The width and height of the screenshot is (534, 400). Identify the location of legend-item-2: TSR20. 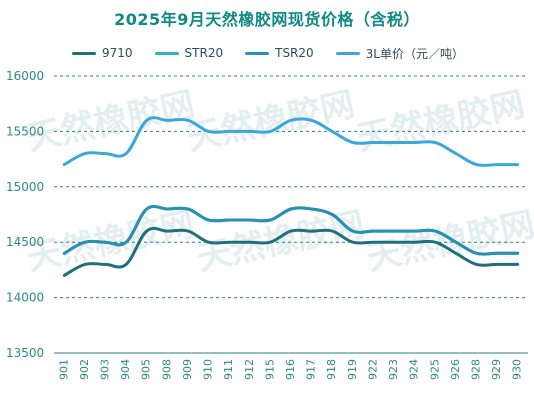
(279, 53).